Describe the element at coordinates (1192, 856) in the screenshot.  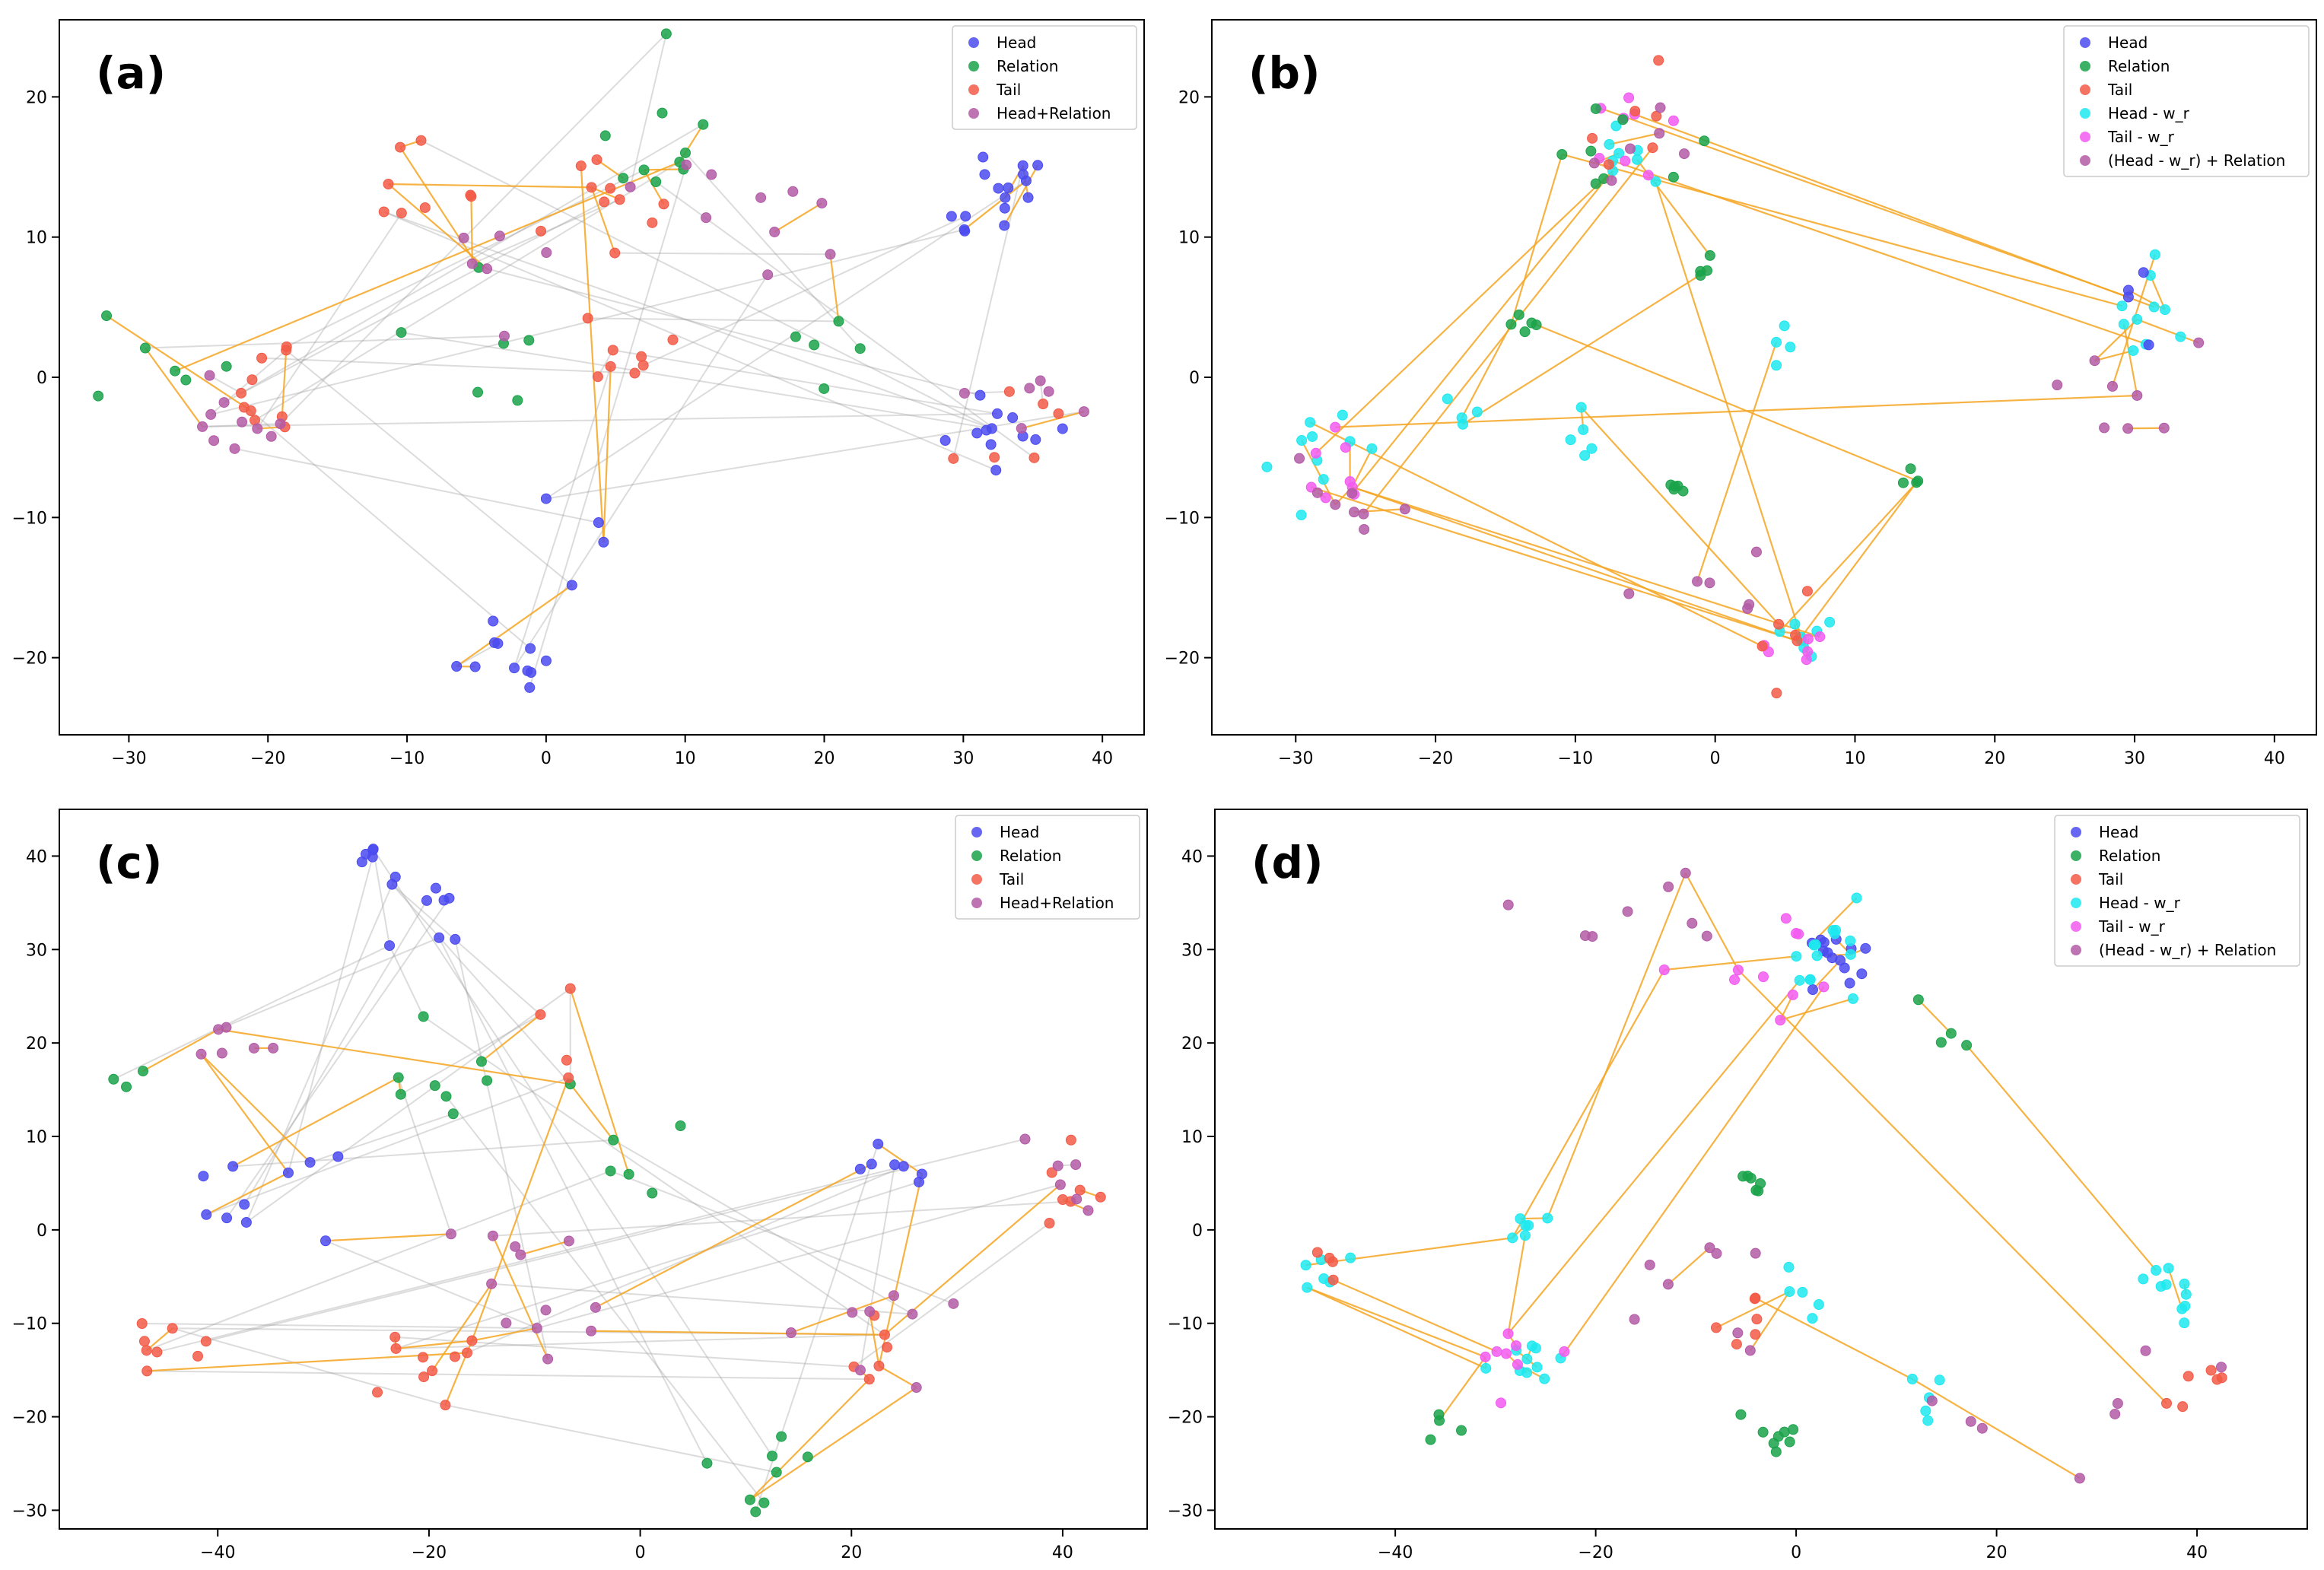
I see `y-tick-label: 40` at that location.